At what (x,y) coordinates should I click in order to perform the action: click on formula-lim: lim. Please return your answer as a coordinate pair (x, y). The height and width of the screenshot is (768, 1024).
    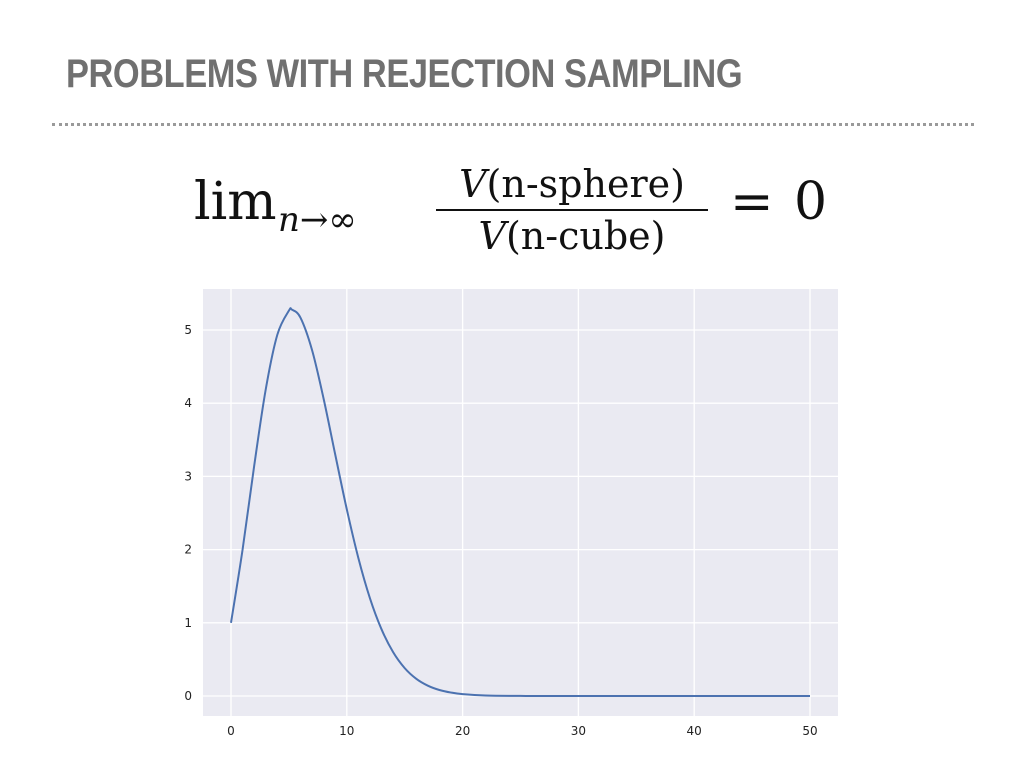
    Looking at the image, I should click on (235, 202).